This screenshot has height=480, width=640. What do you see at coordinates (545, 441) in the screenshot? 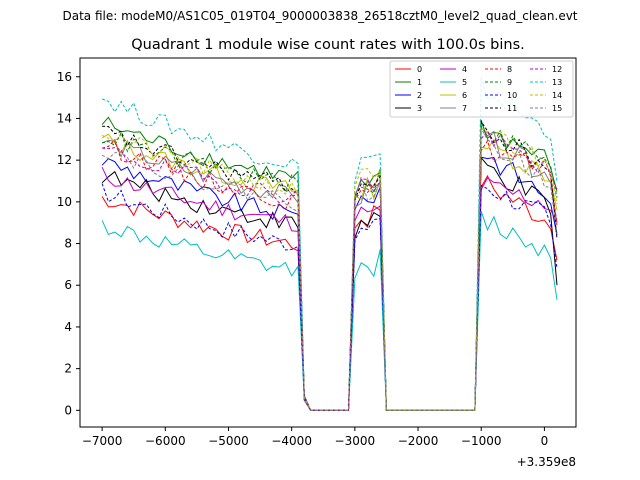
I see `x-tick-label: 0` at bounding box center [545, 441].